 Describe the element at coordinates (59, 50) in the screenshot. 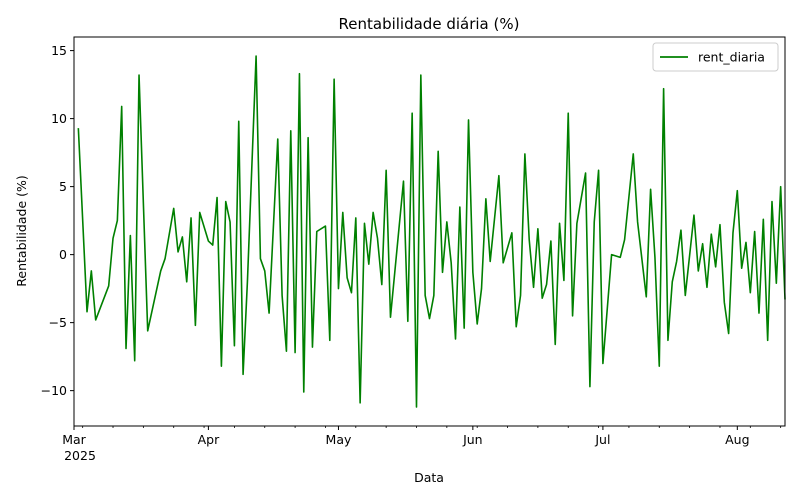

I see `y-tick-label: 15` at that location.